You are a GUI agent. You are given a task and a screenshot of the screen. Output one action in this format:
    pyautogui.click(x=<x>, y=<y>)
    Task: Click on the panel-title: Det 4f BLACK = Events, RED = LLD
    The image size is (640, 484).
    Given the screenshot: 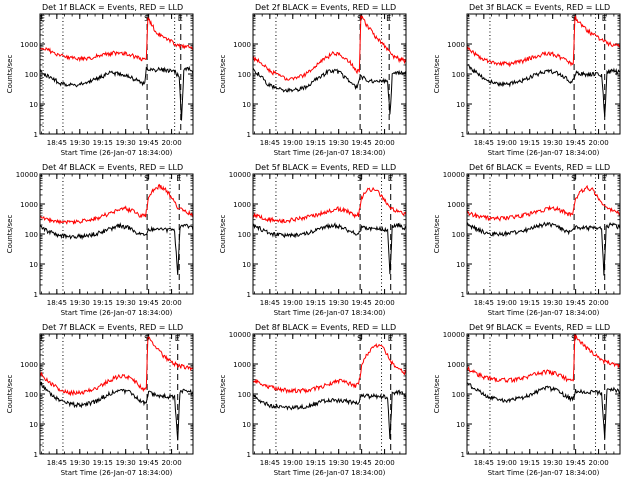 What is the action you would take?
    pyautogui.click(x=112, y=167)
    